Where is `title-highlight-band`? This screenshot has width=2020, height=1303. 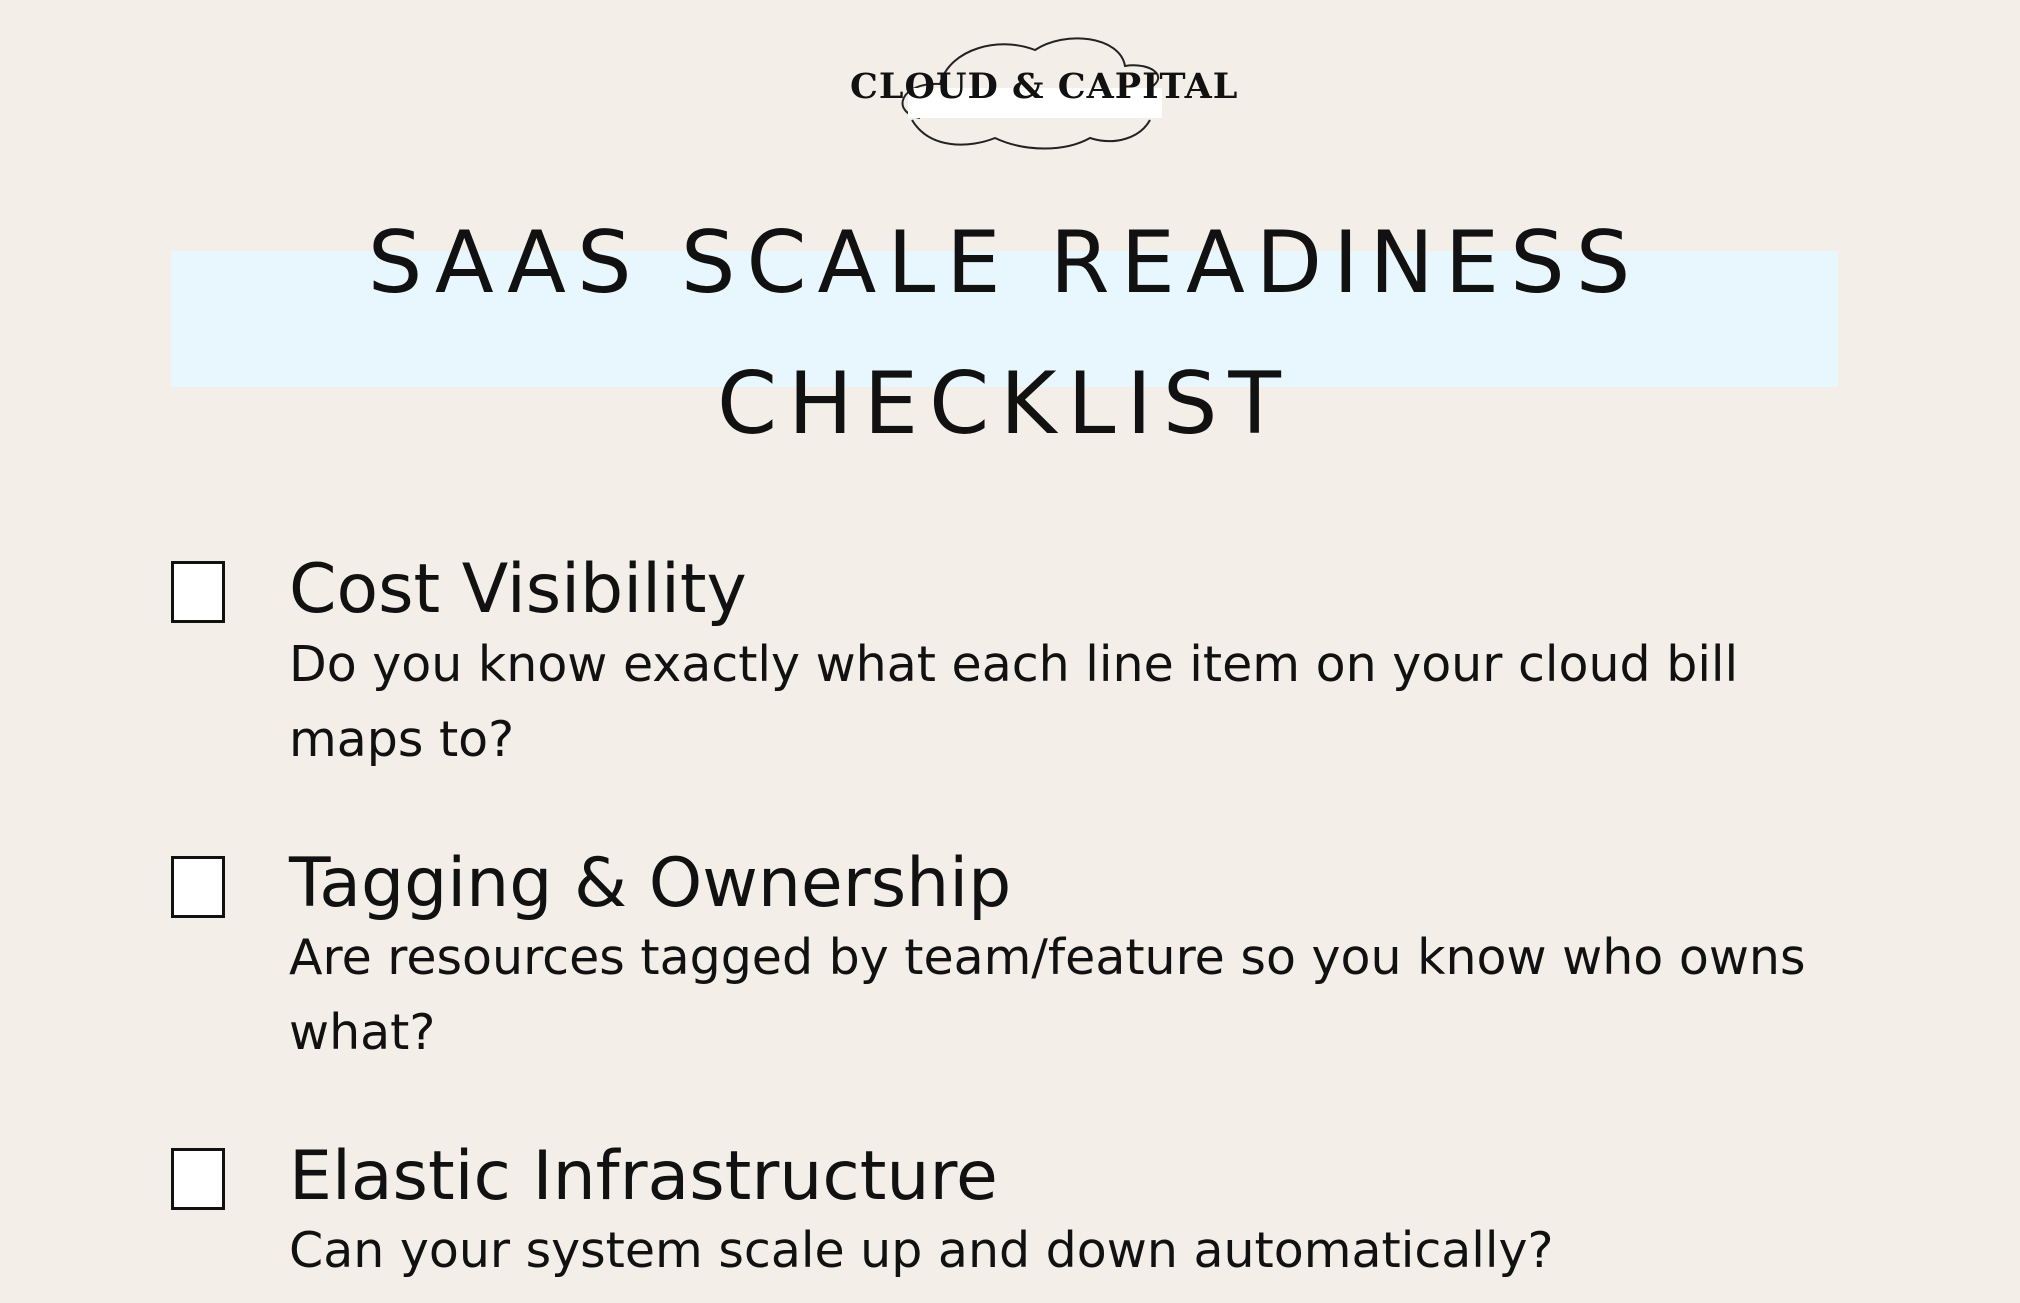
title-highlight-band is located at coordinates (1004, 319).